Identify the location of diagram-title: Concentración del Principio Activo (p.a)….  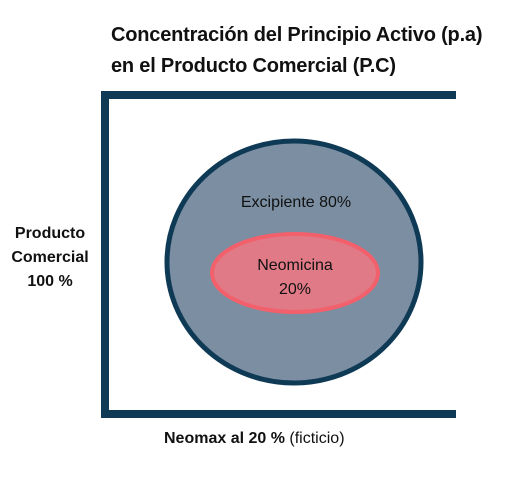
(316, 51).